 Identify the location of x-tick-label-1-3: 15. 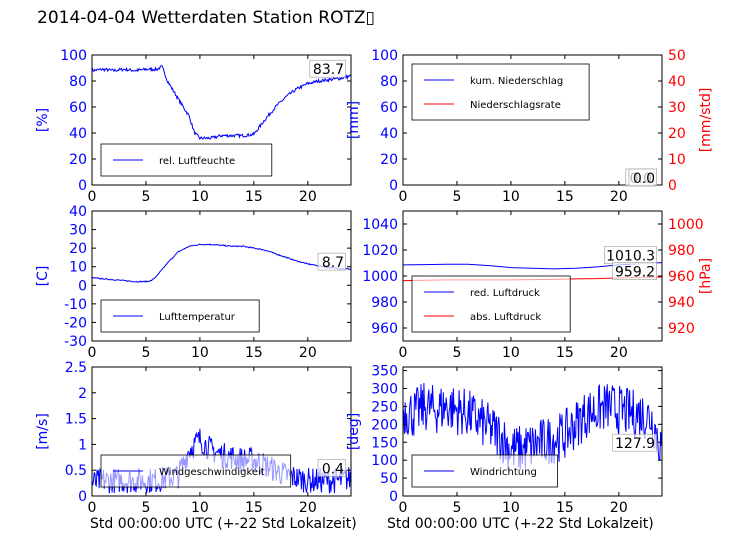
(565, 197).